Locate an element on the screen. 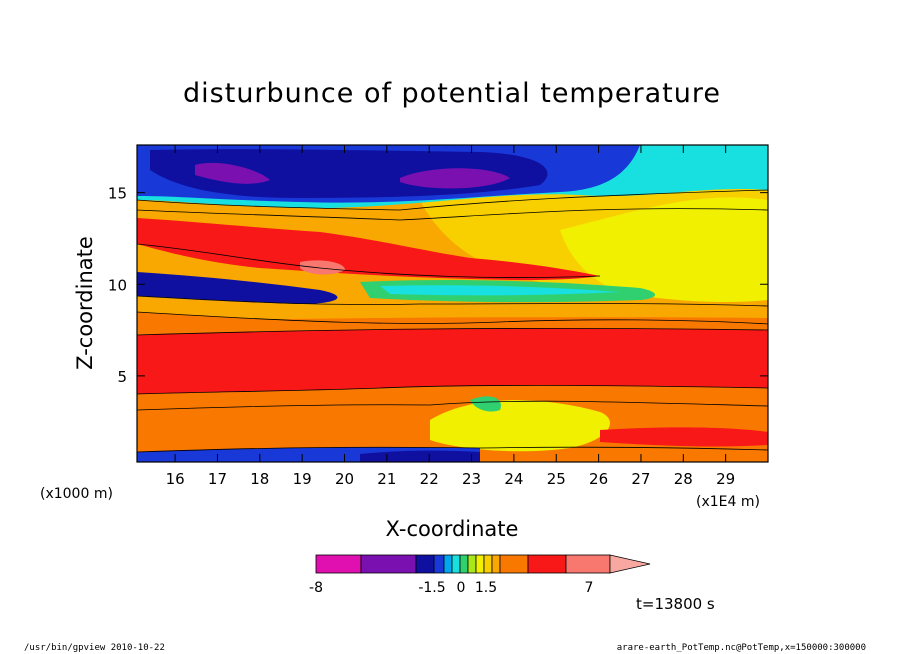  colorbar-label-zero: 0 is located at coordinates (461, 588).